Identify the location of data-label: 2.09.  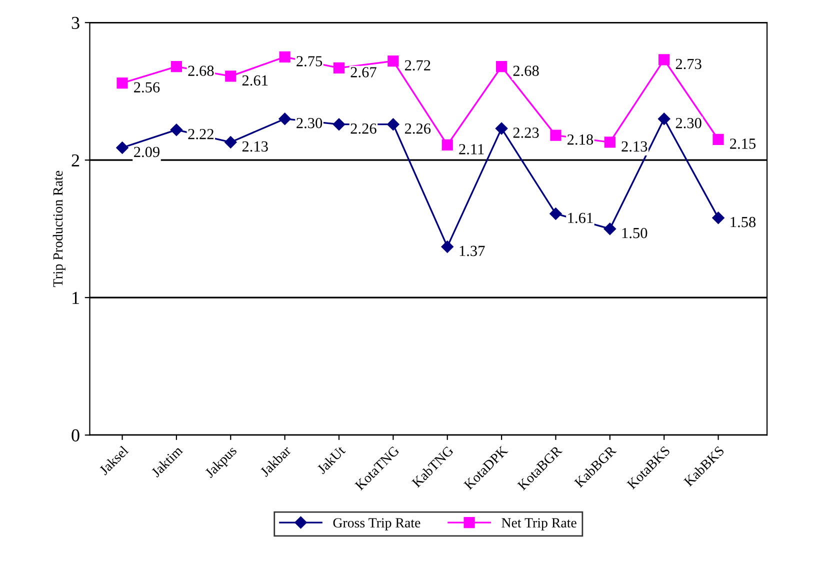
(147, 152).